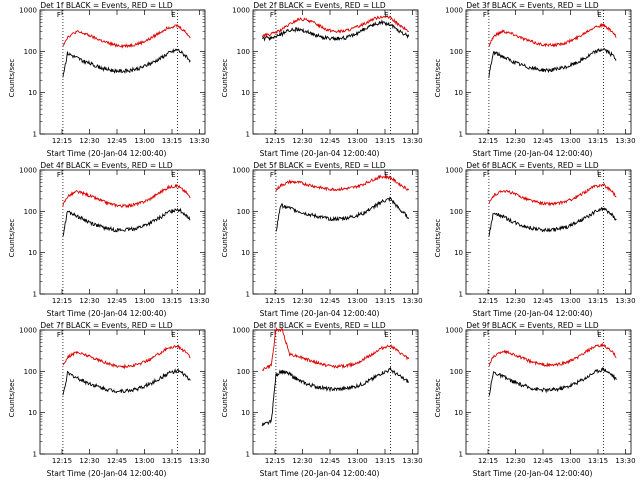 The image size is (640, 480). I want to click on panel-title: Det 9f BLACK = Events, RED = LLD, so click(532, 325).